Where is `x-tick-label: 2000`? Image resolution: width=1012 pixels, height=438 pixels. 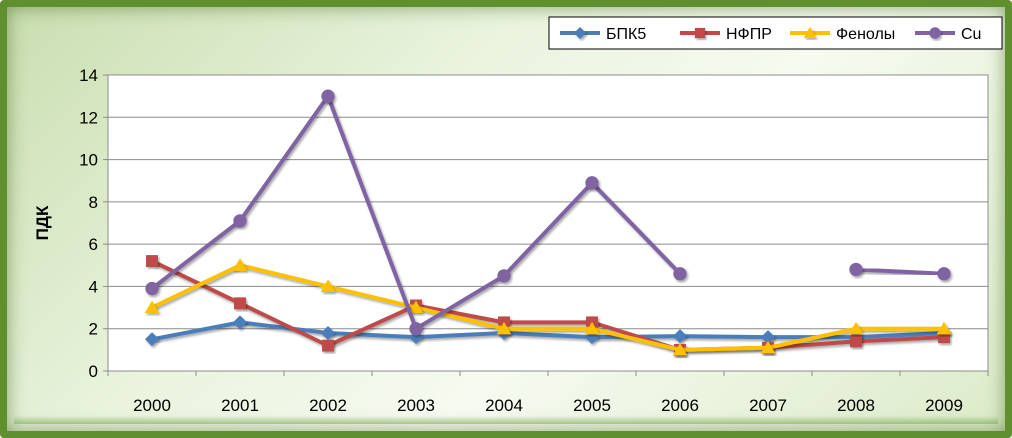 x-tick-label: 2000 is located at coordinates (152, 405).